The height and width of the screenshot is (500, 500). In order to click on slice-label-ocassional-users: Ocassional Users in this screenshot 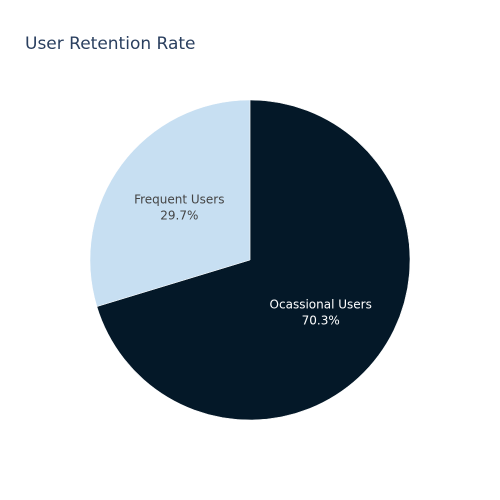, I will do `click(321, 304)`.